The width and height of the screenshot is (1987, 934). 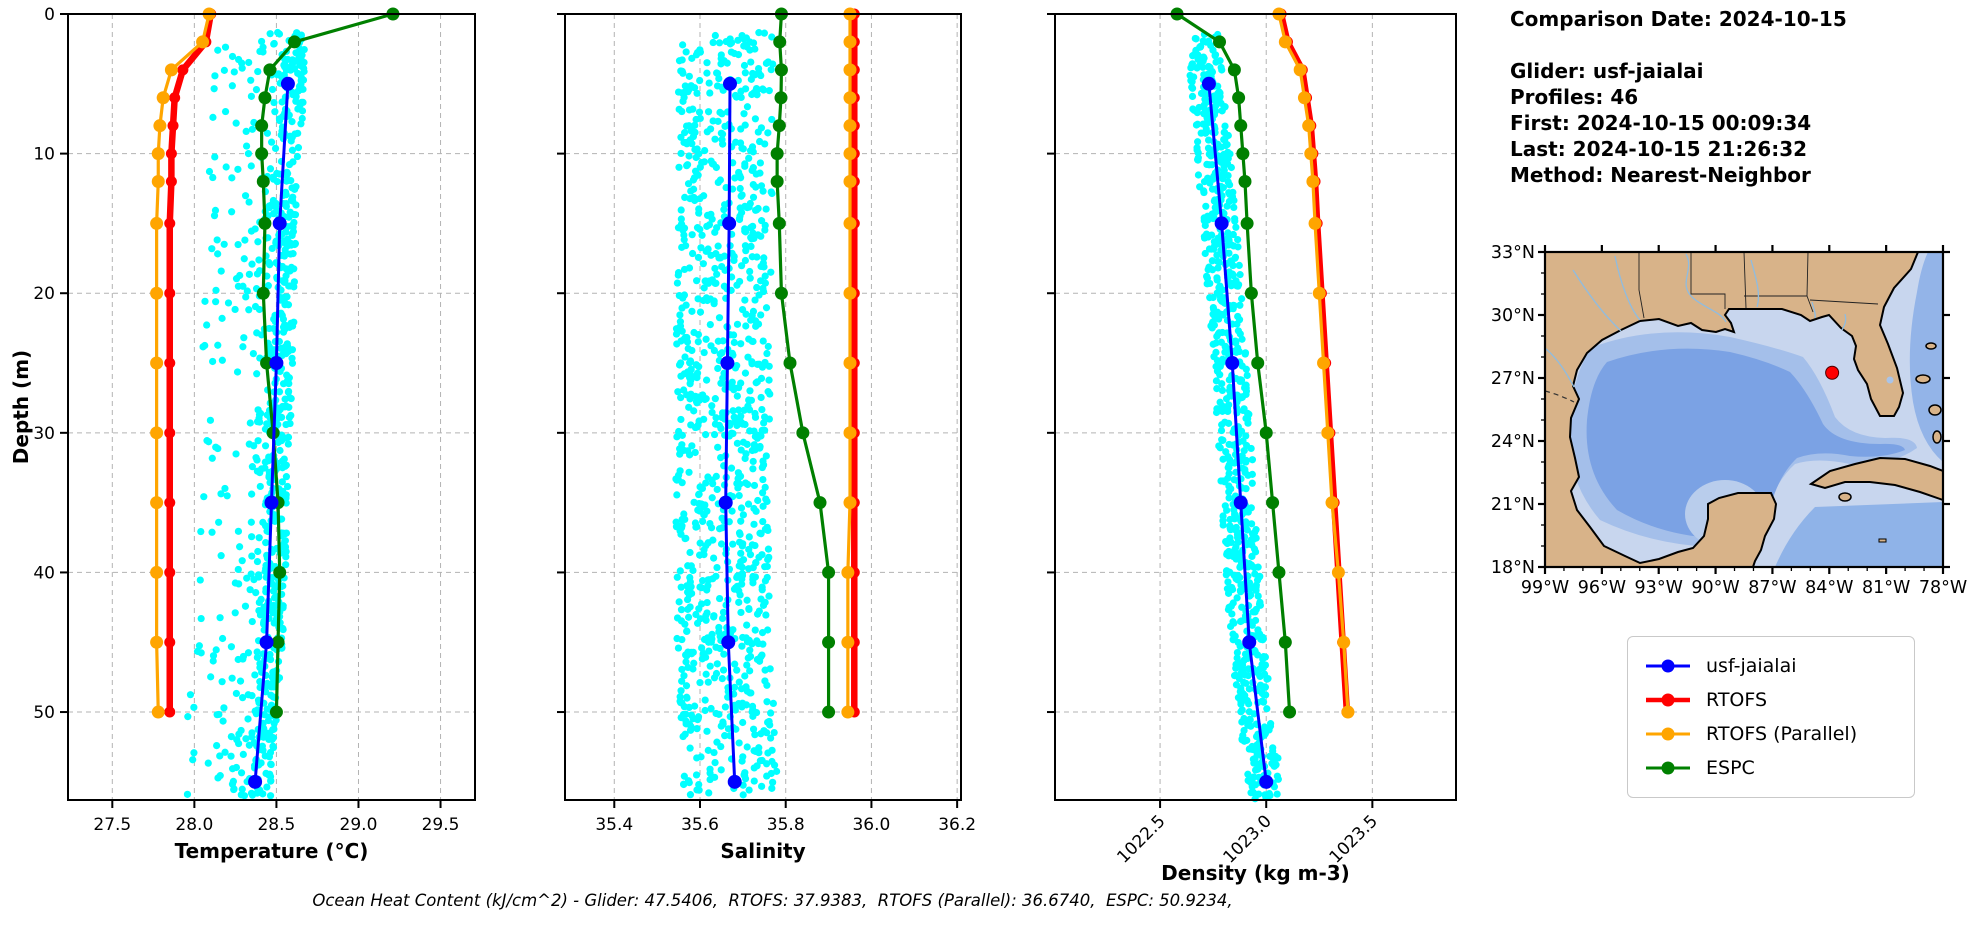 I want to click on legend-item: RTOFS (Parallel), so click(x=1771, y=734).